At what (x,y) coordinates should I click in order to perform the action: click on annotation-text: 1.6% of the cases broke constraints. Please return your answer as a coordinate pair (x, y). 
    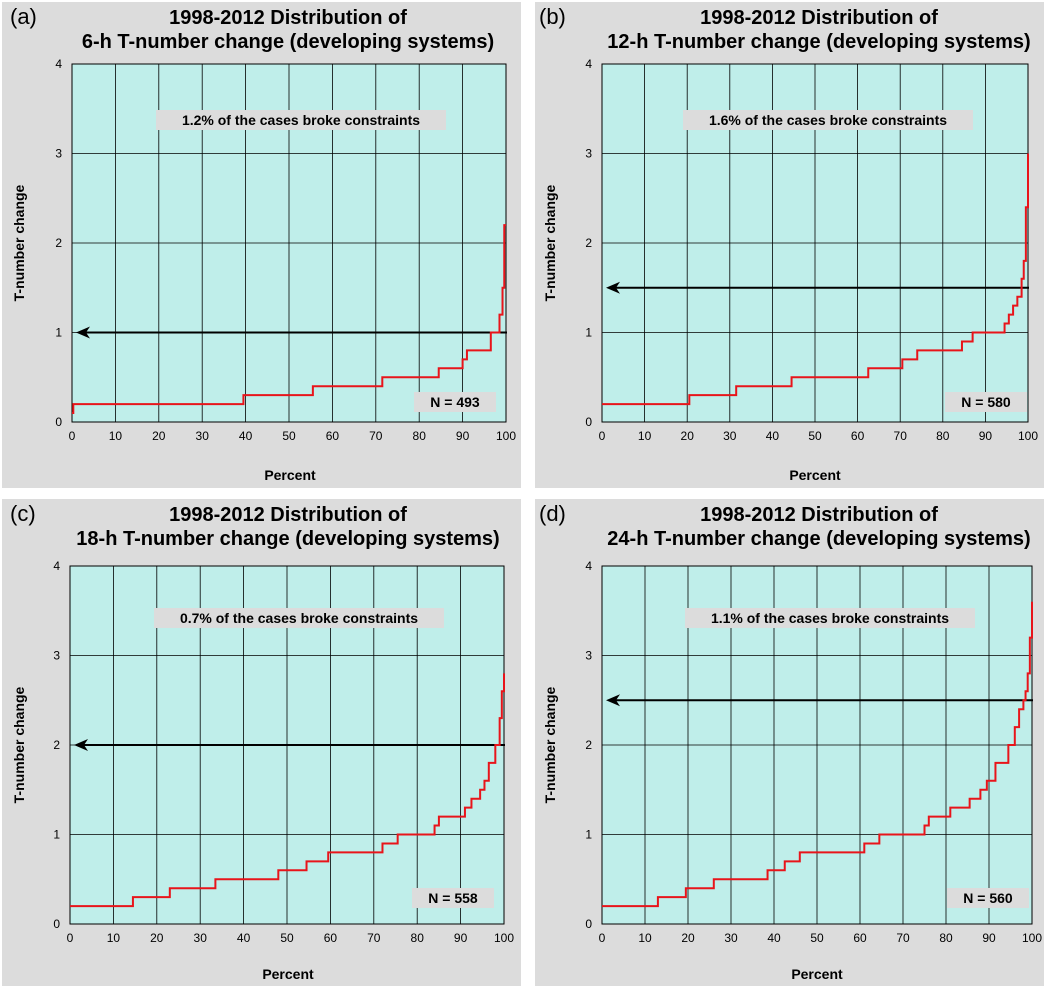
    Looking at the image, I should click on (828, 120).